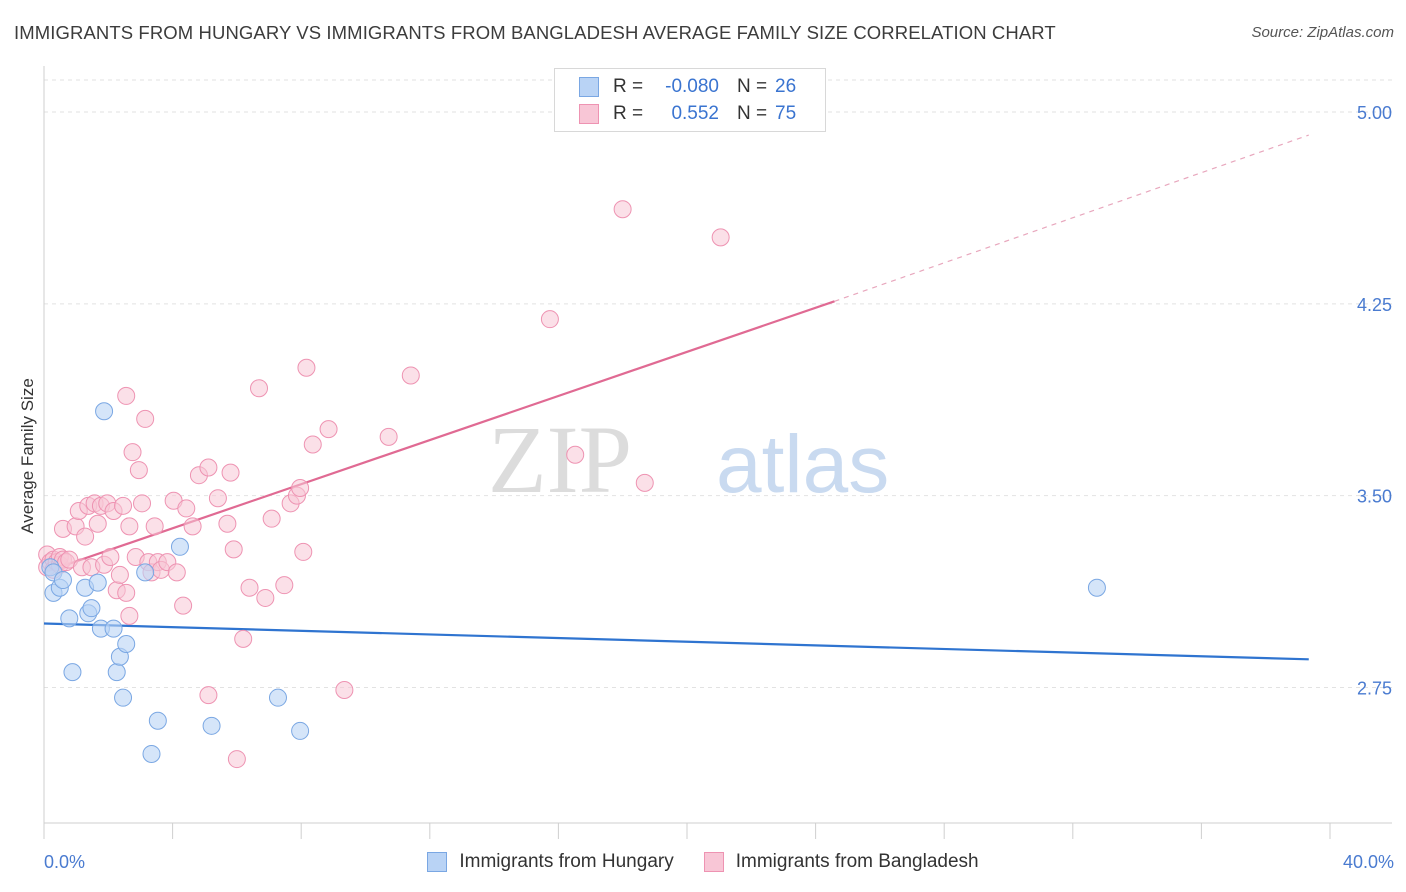 Image resolution: width=1406 pixels, height=892 pixels. What do you see at coordinates (65, 862) in the screenshot?
I see `x-min-label: 0.0%` at bounding box center [65, 862].